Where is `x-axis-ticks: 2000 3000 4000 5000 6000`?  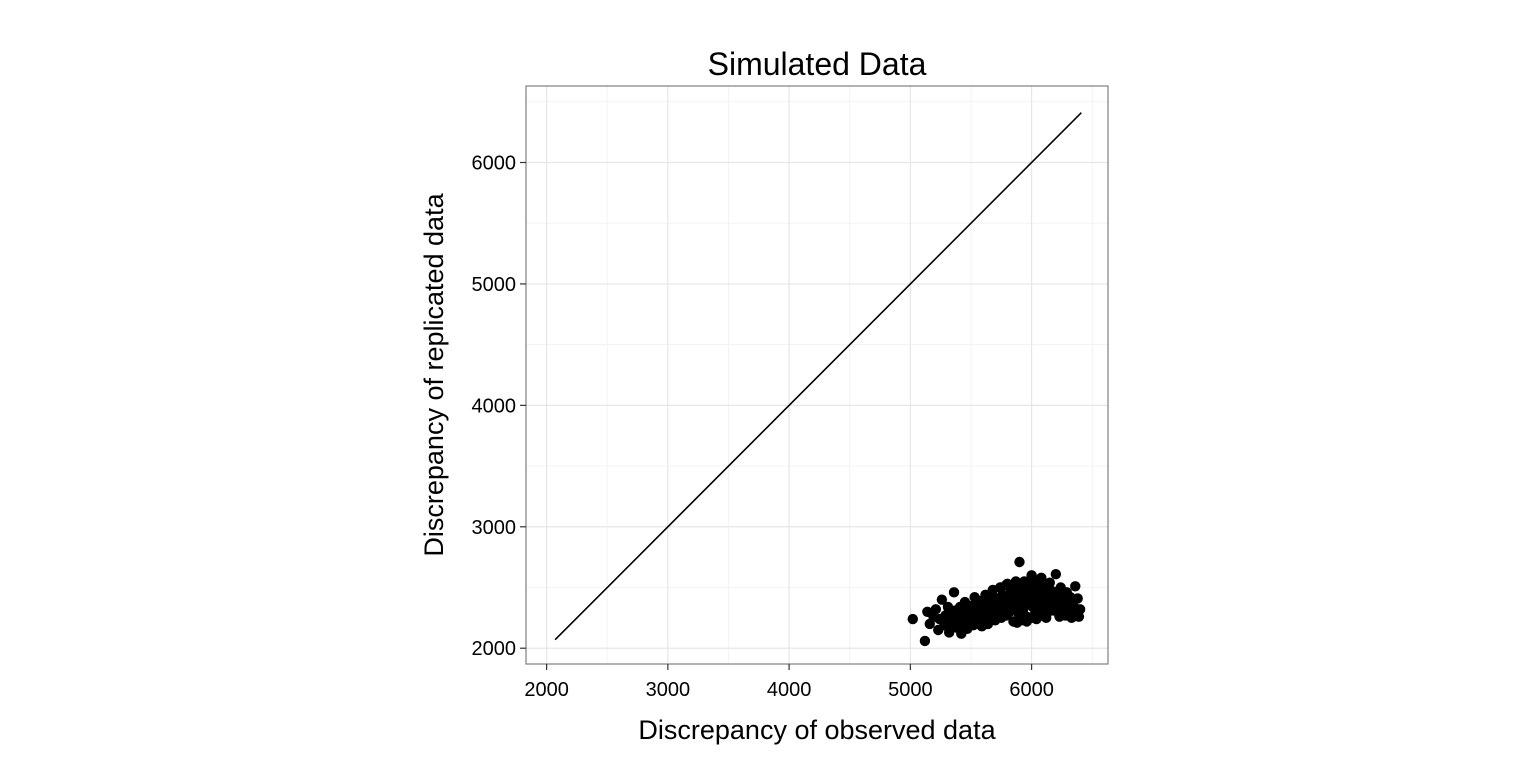
x-axis-ticks: 2000 3000 4000 5000 6000 is located at coordinates (789, 682).